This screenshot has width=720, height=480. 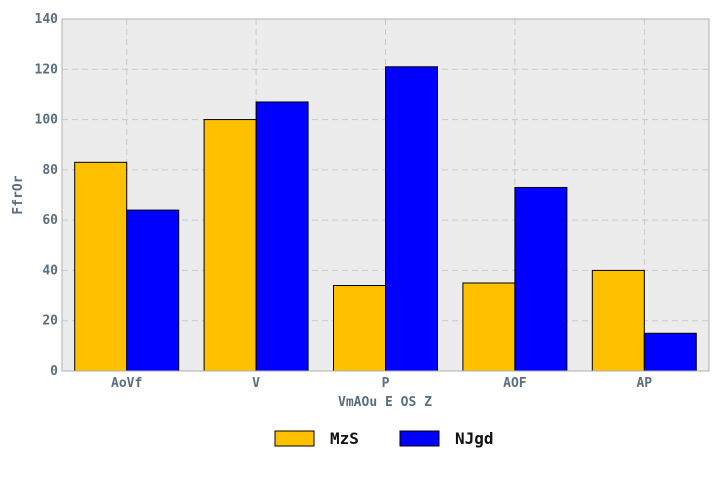 I want to click on x-tick-label: P, so click(x=386, y=383).